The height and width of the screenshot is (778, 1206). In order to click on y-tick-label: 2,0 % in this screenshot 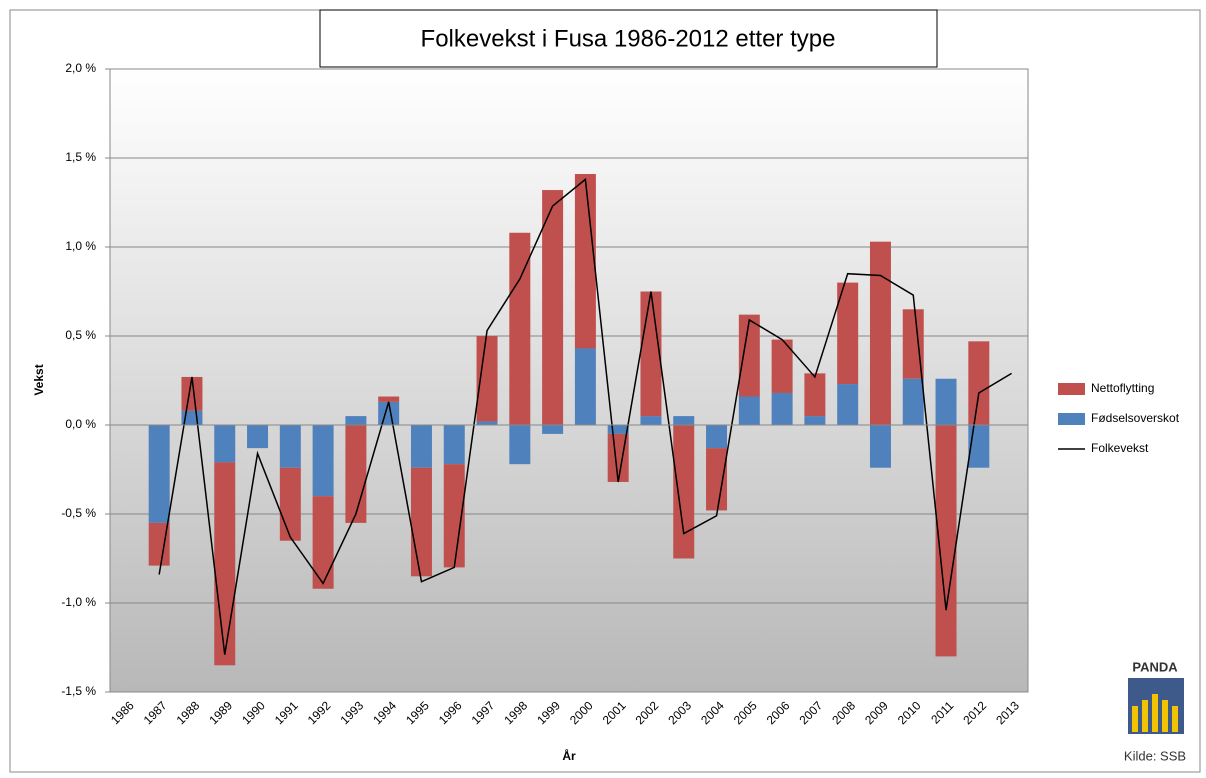, I will do `click(80, 68)`.